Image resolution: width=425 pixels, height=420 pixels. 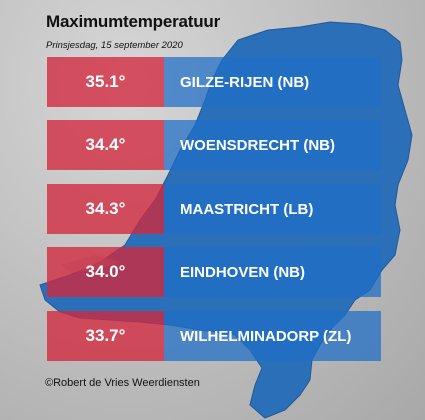 I want to click on station-row: 34.0° EINDHOVEN (NB), so click(x=214, y=272).